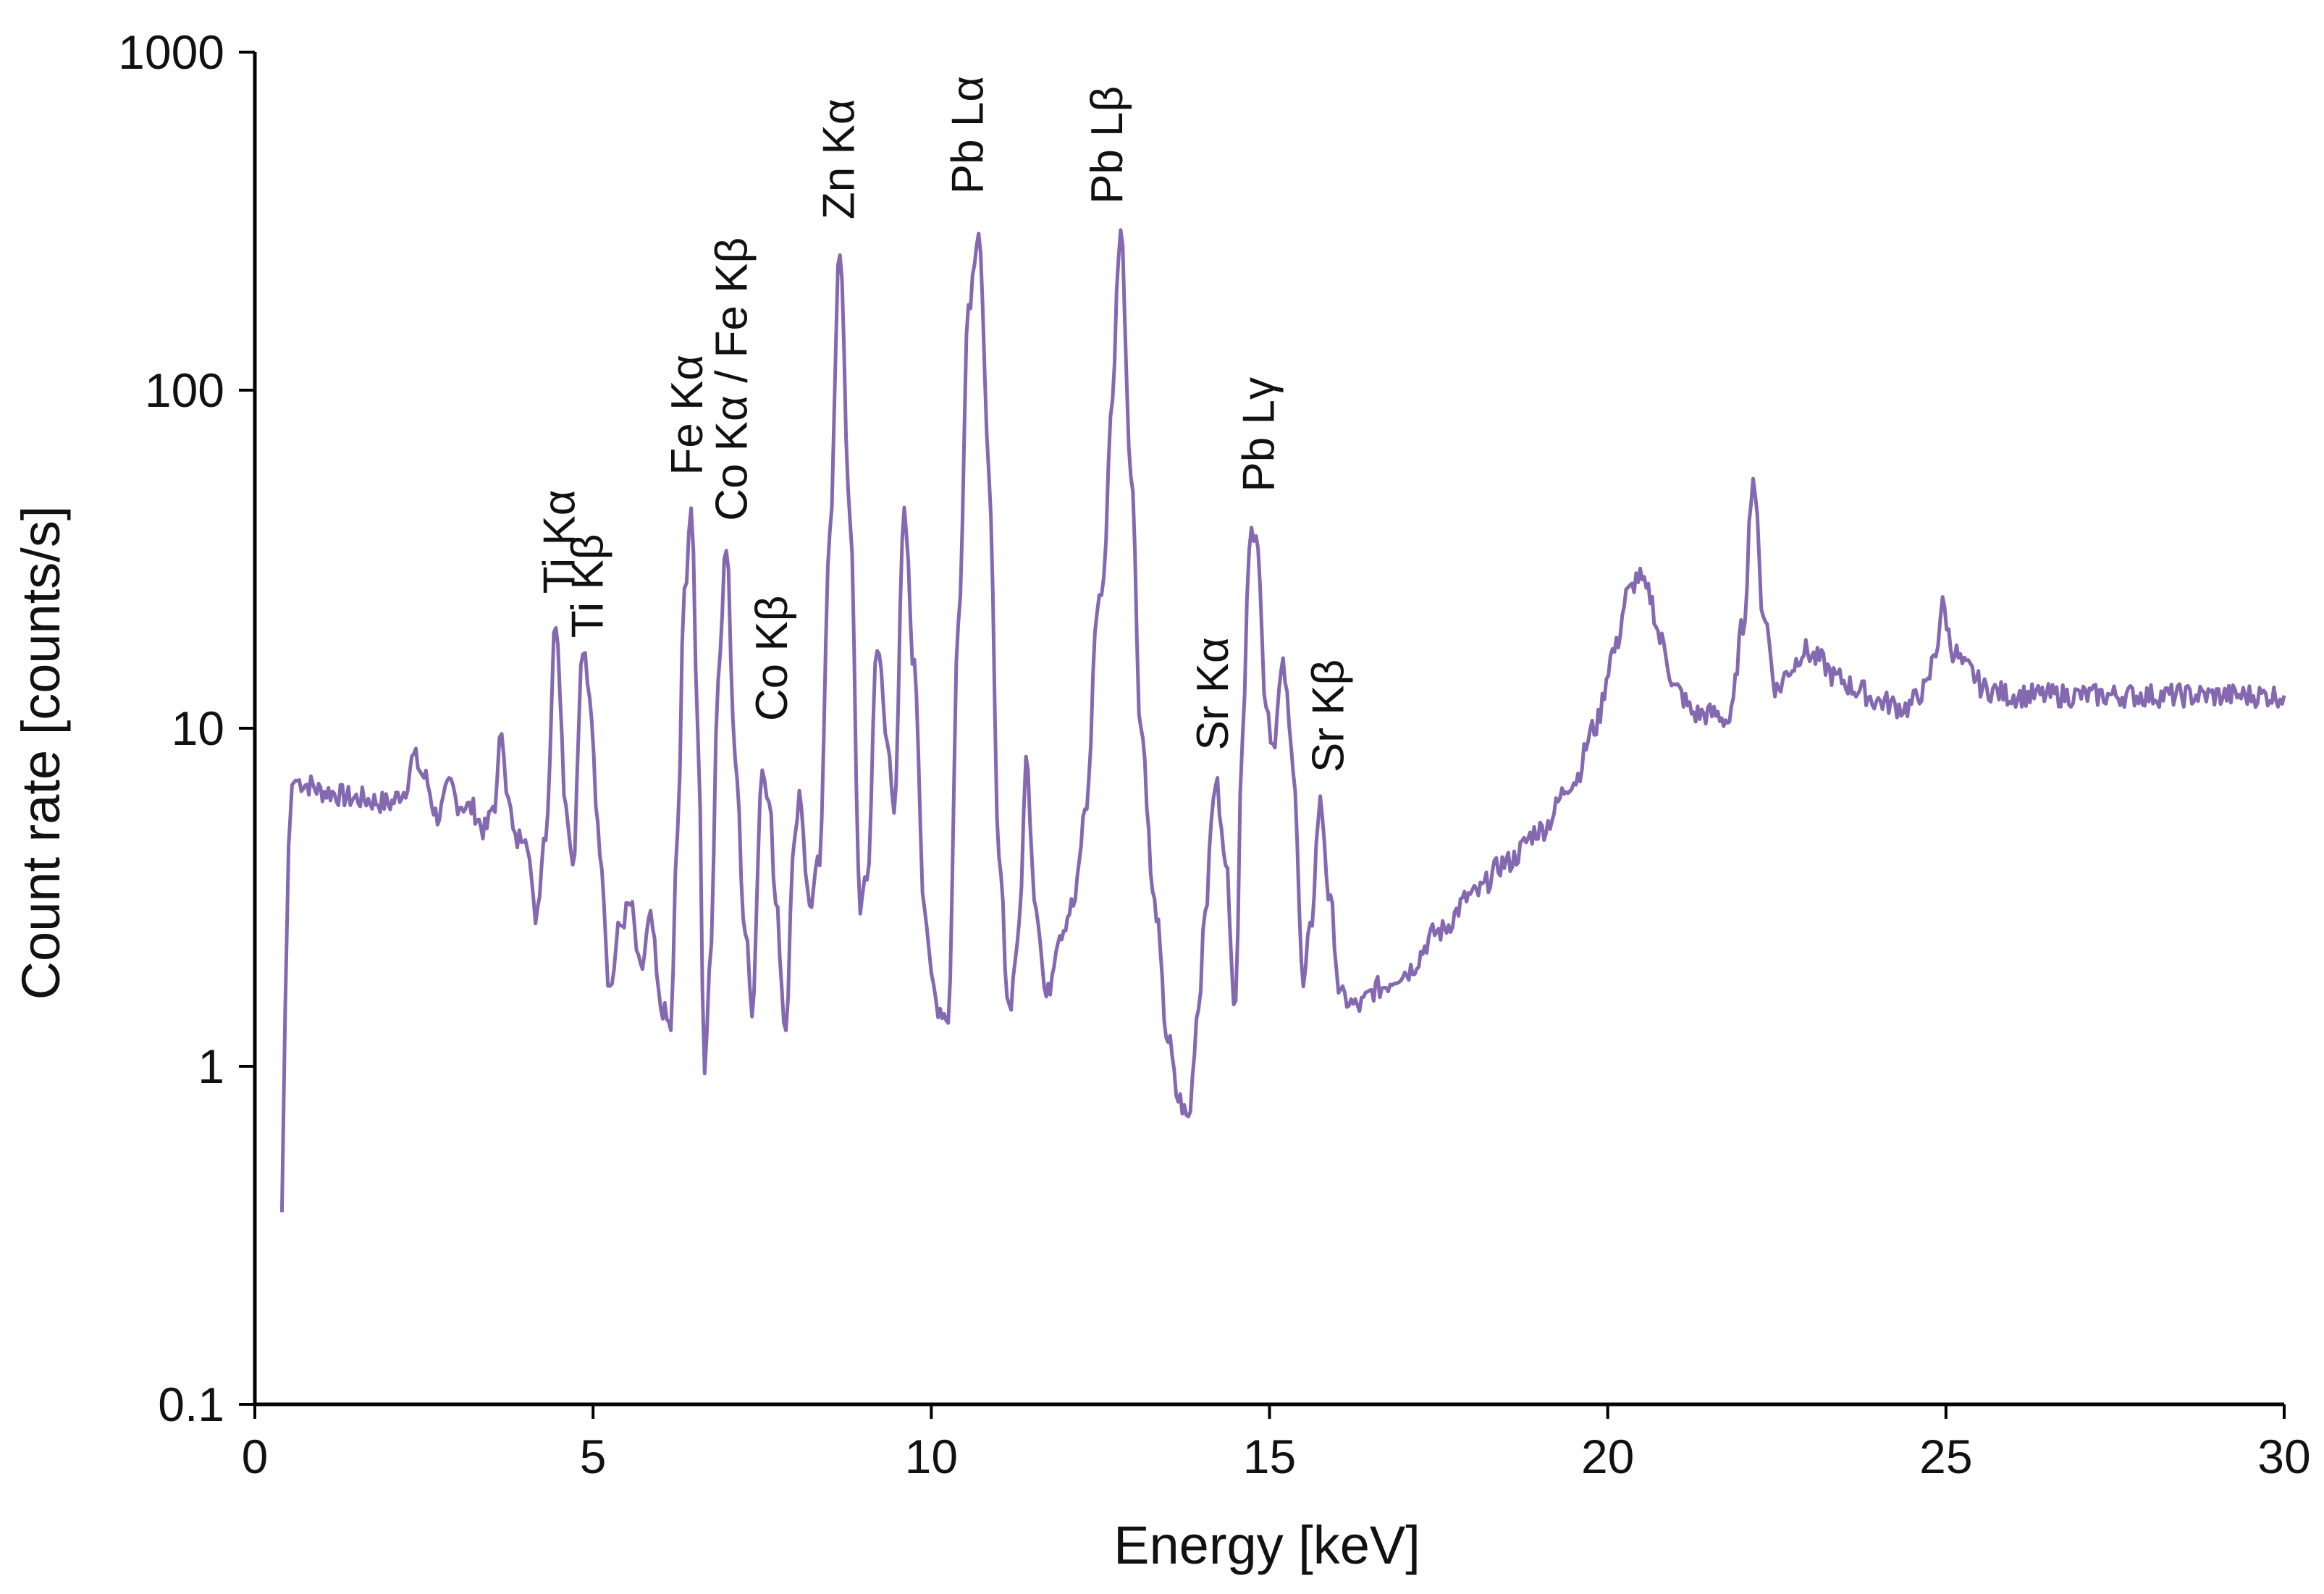  What do you see at coordinates (772, 659) in the screenshot?
I see `peak-label: Co Kβ` at bounding box center [772, 659].